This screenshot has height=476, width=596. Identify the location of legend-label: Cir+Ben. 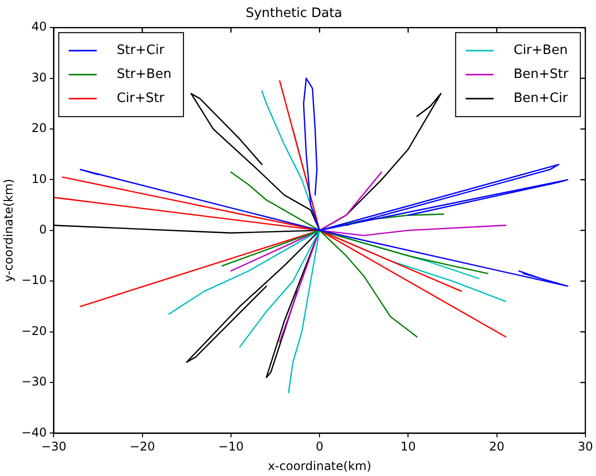
(541, 50).